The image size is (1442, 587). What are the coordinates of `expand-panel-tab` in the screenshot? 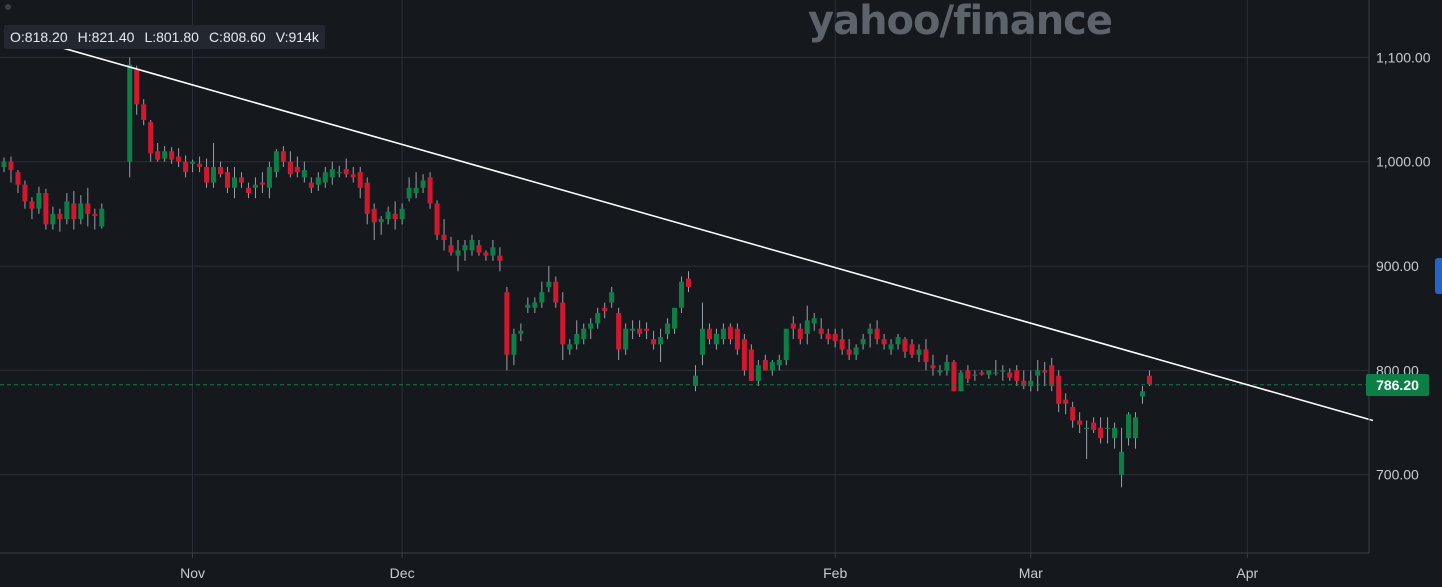 It's located at (1438, 276).